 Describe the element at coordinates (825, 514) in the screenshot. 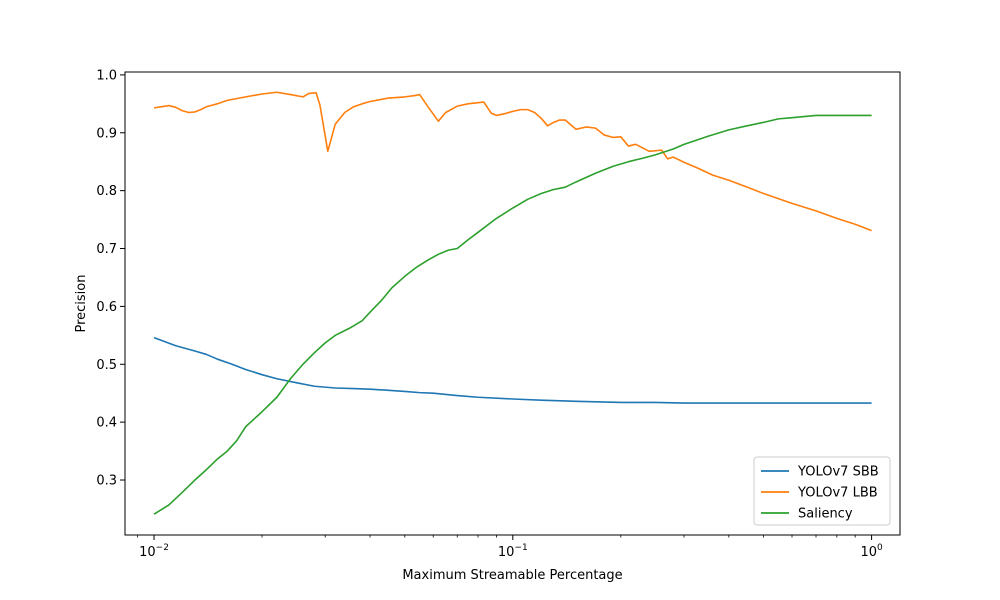

I see `legend-label-2: Saliency` at that location.